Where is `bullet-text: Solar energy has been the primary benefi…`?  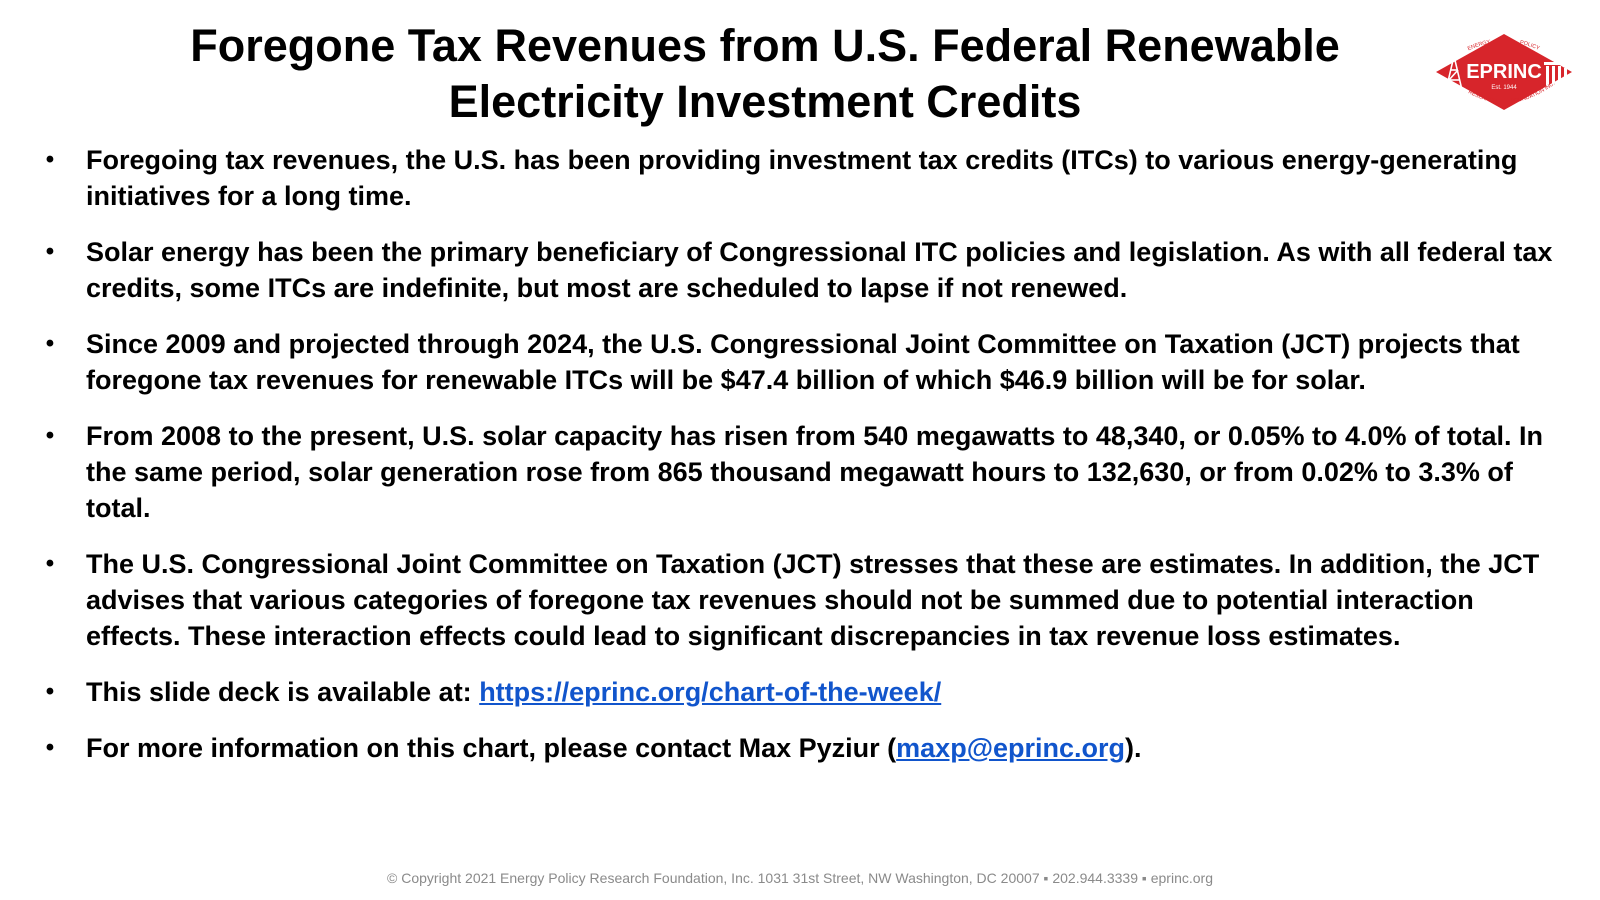 bullet-text: Solar energy has been the primary benefi… is located at coordinates (819, 270).